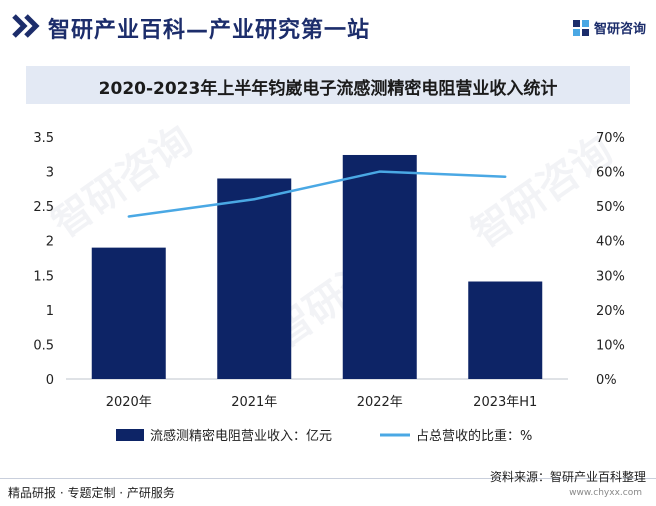 The height and width of the screenshot is (506, 656). I want to click on left-axis-tick-label: 3.5, so click(43, 138).